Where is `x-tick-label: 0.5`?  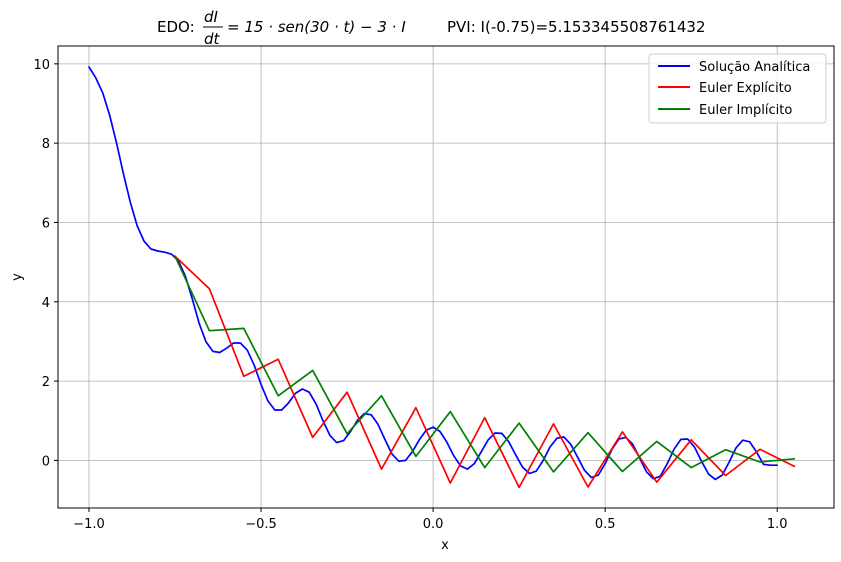 x-tick-label: 0.5 is located at coordinates (605, 524).